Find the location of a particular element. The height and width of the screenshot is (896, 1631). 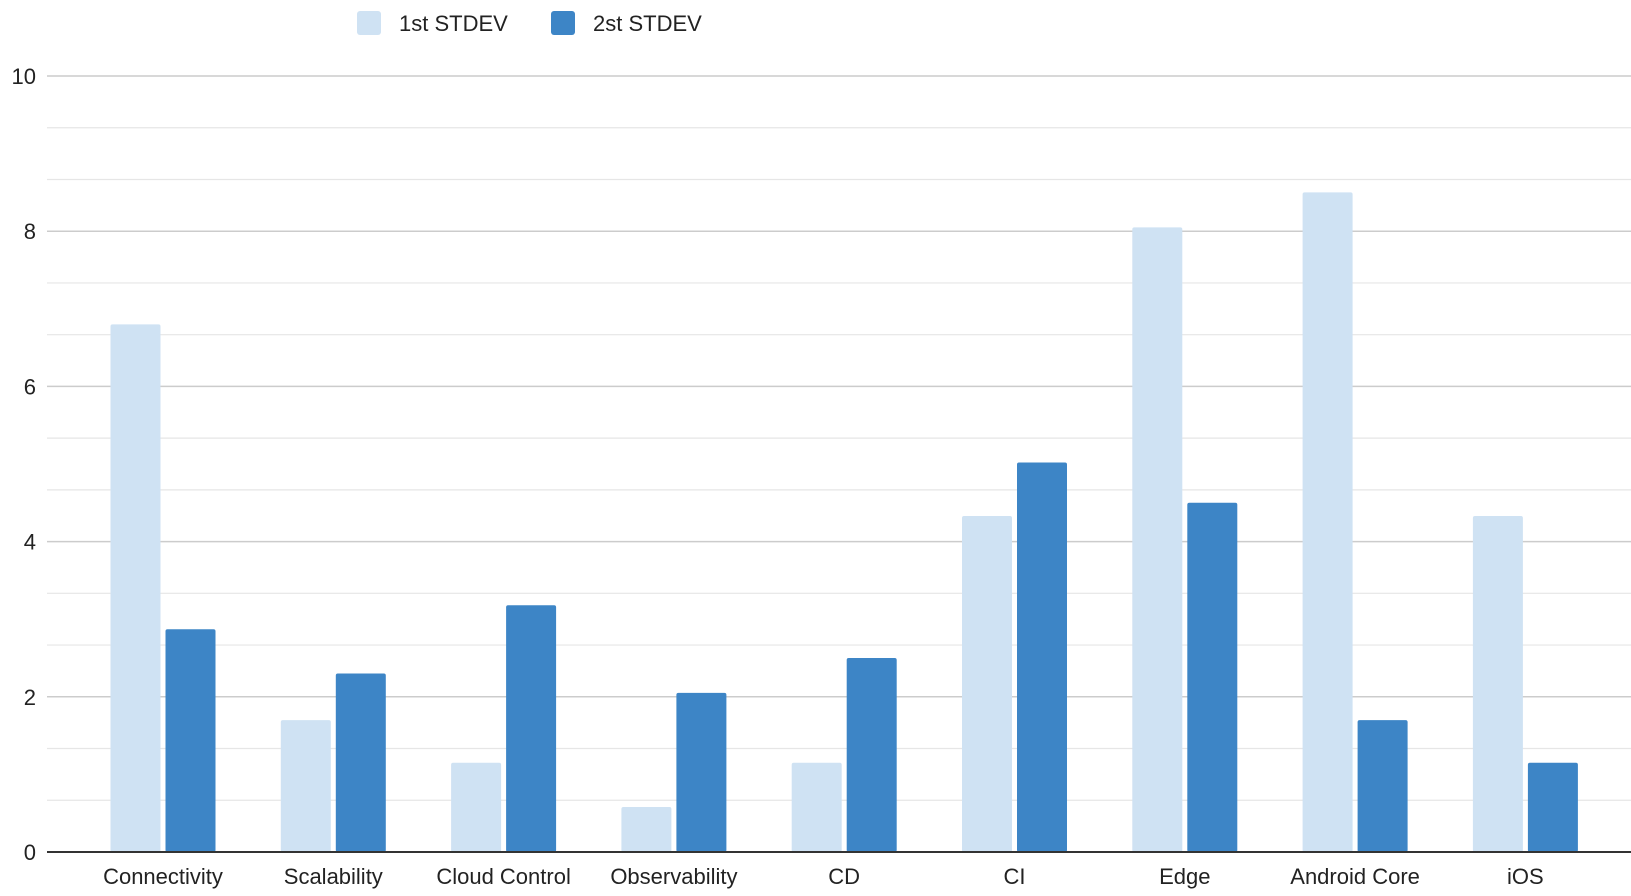

y-tick-label: 6 is located at coordinates (30, 386).